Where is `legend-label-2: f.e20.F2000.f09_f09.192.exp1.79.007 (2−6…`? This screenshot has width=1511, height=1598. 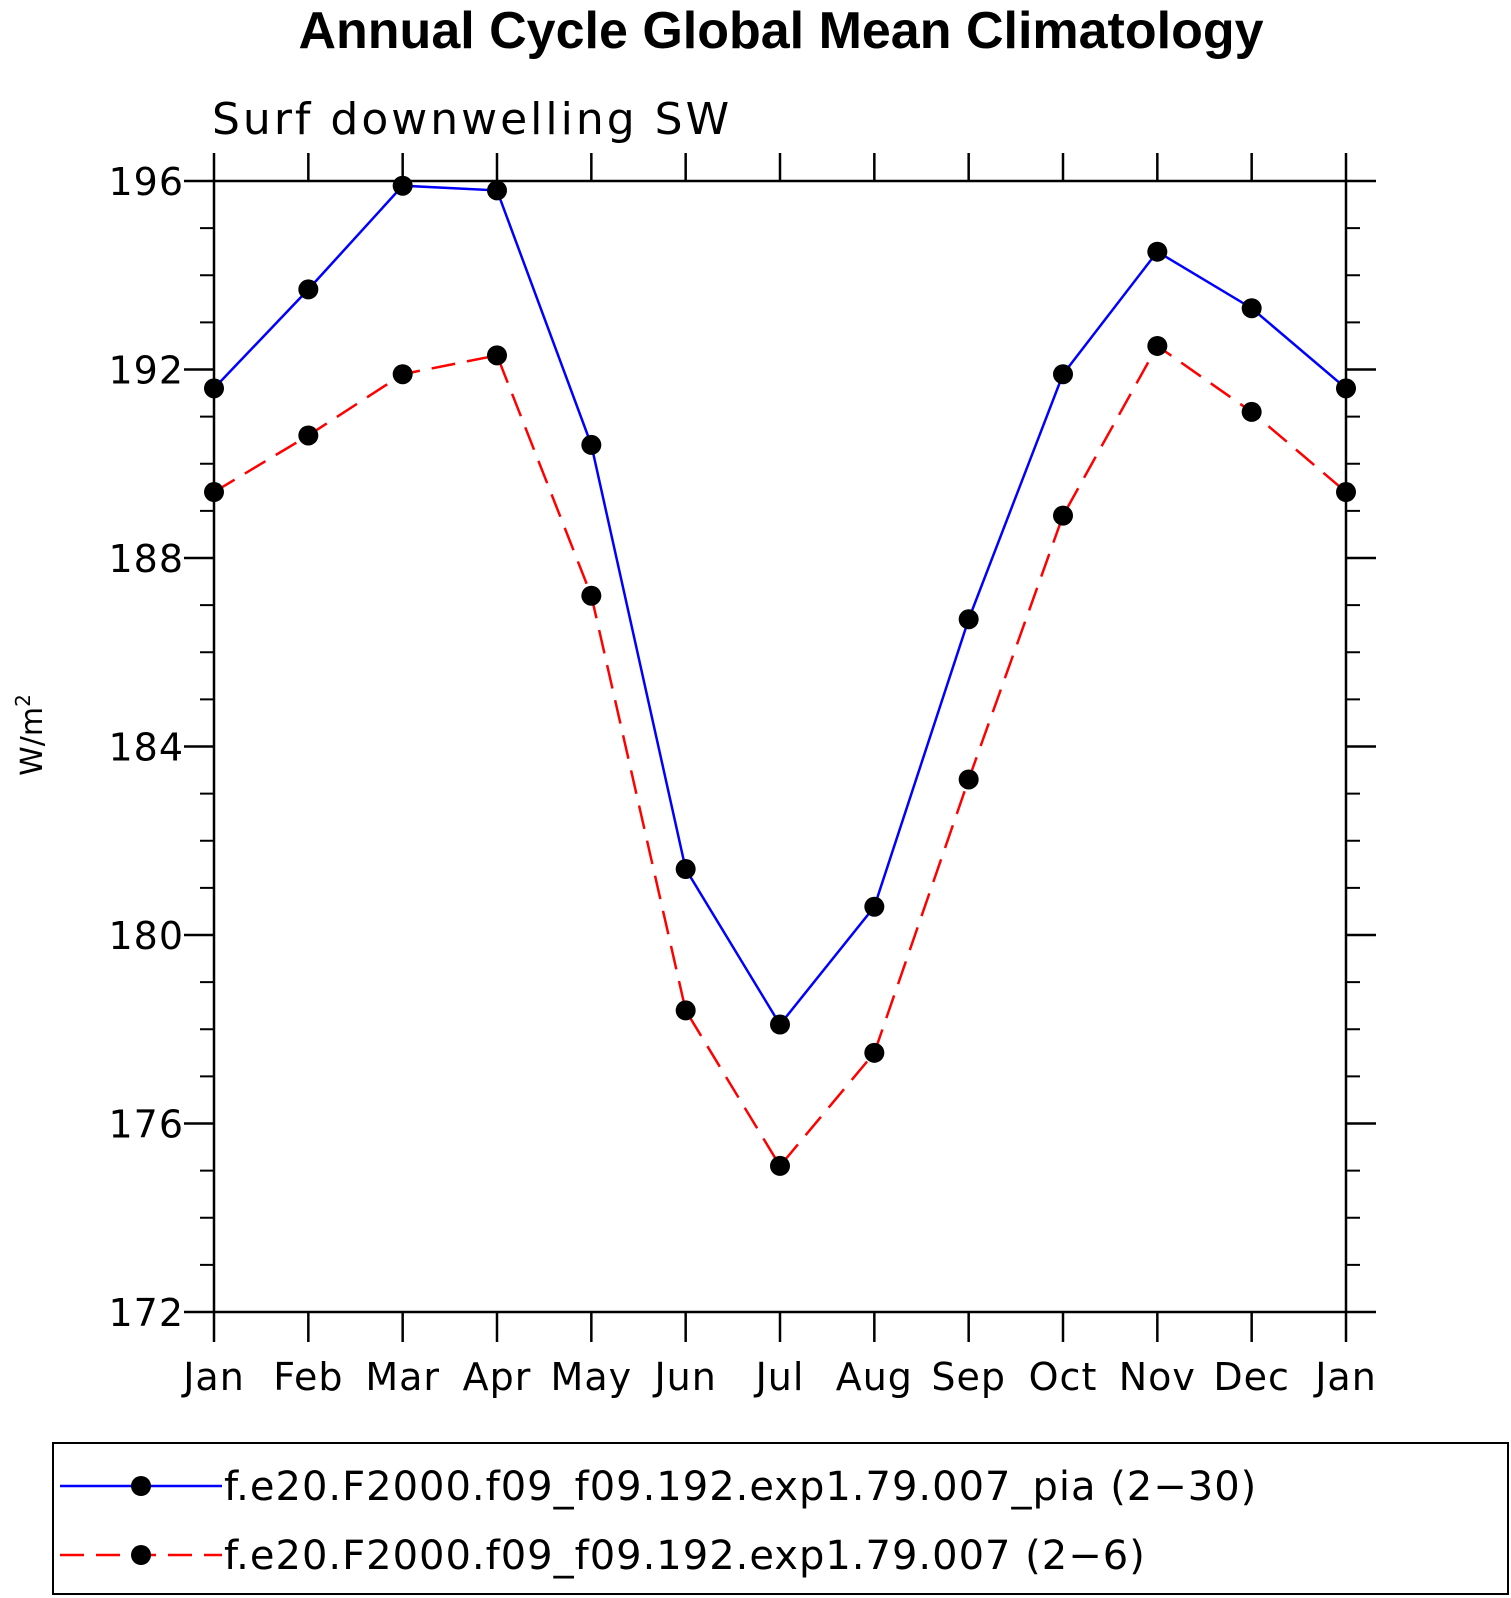
legend-label-2: f.e20.F2000.f09_f09.192.exp1.79.007 (2−6… is located at coordinates (685, 1556).